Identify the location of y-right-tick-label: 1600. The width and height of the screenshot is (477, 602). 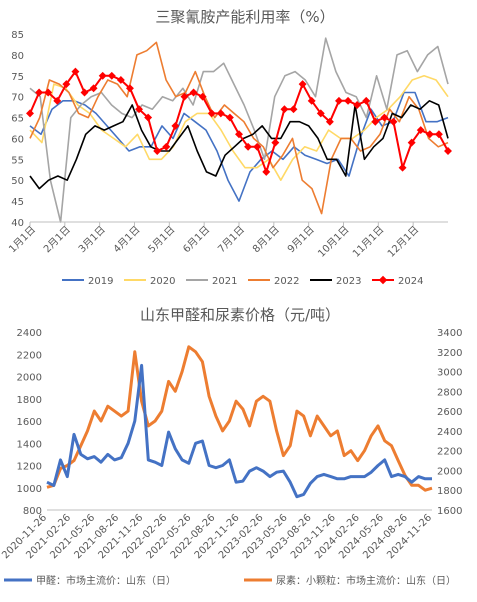
(449, 511).